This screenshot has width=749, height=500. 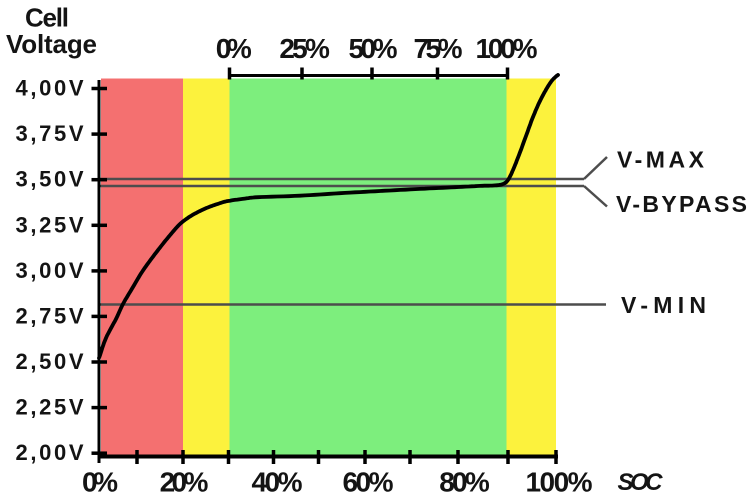 I want to click on svg-text: V-BYPASS, so click(x=681, y=204).